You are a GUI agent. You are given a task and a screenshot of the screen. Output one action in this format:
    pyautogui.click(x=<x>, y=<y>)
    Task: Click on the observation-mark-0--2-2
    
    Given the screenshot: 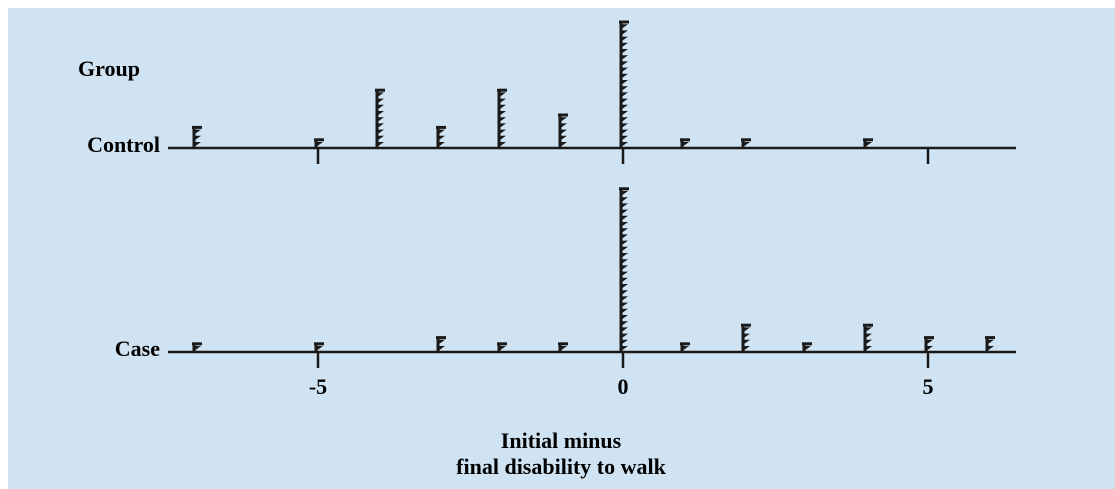 What is the action you would take?
    pyautogui.click(x=502, y=132)
    